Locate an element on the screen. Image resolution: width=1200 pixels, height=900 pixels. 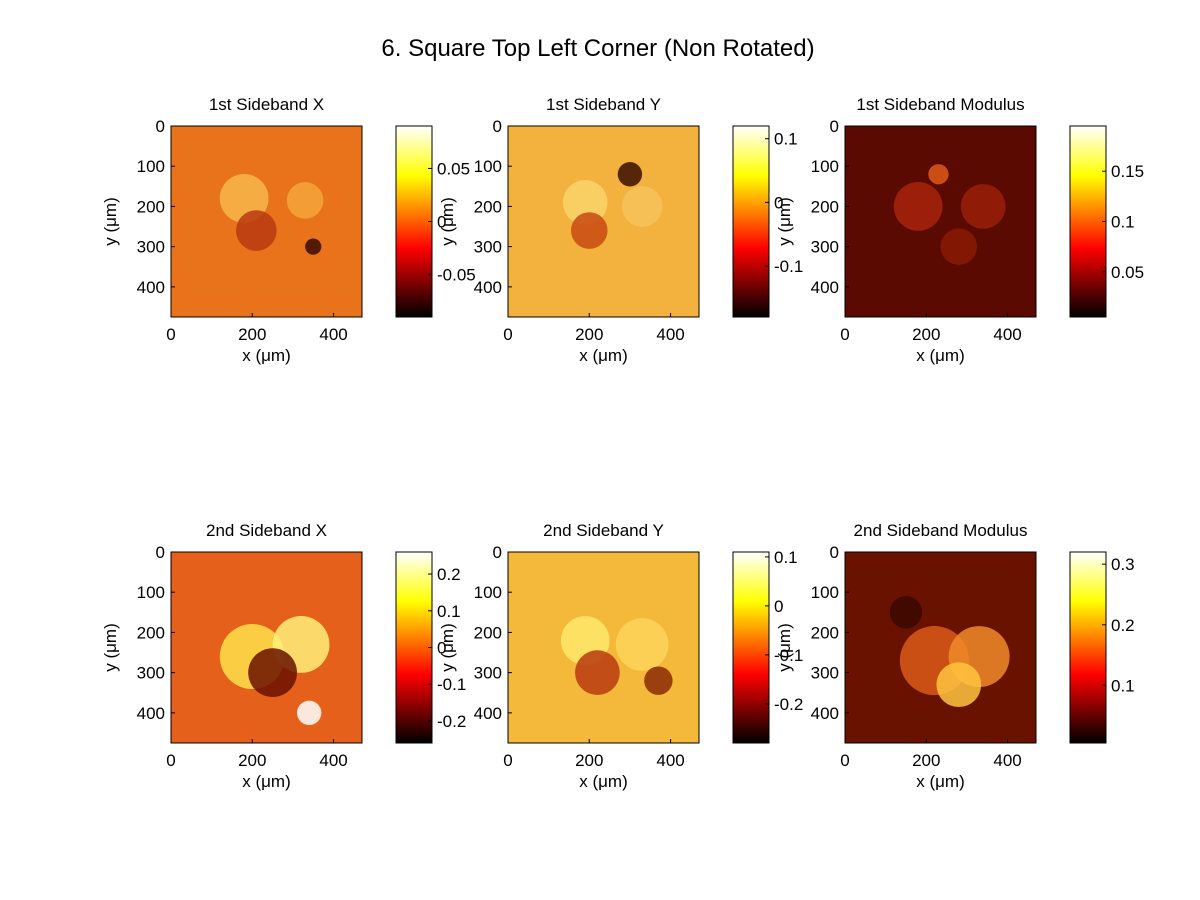
figure-title: 6. Square Top Left Corner (Non Rotated) is located at coordinates (597, 48).